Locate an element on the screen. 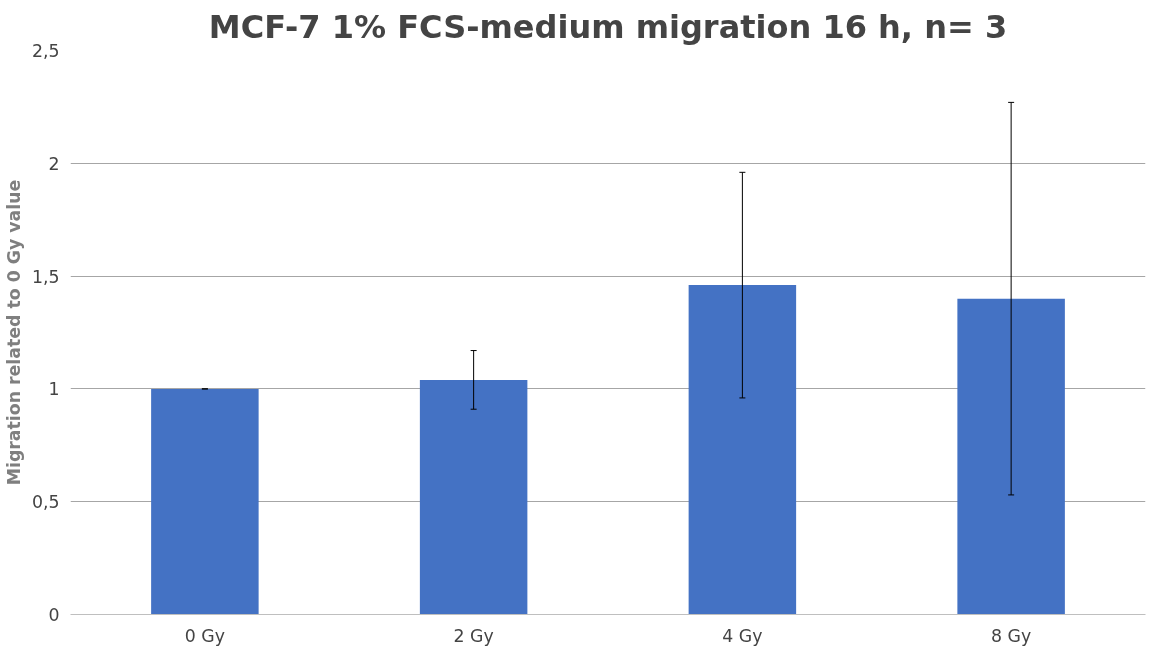 This screenshot has width=1156, height=653. y-tick-label: 1 is located at coordinates (54, 389).